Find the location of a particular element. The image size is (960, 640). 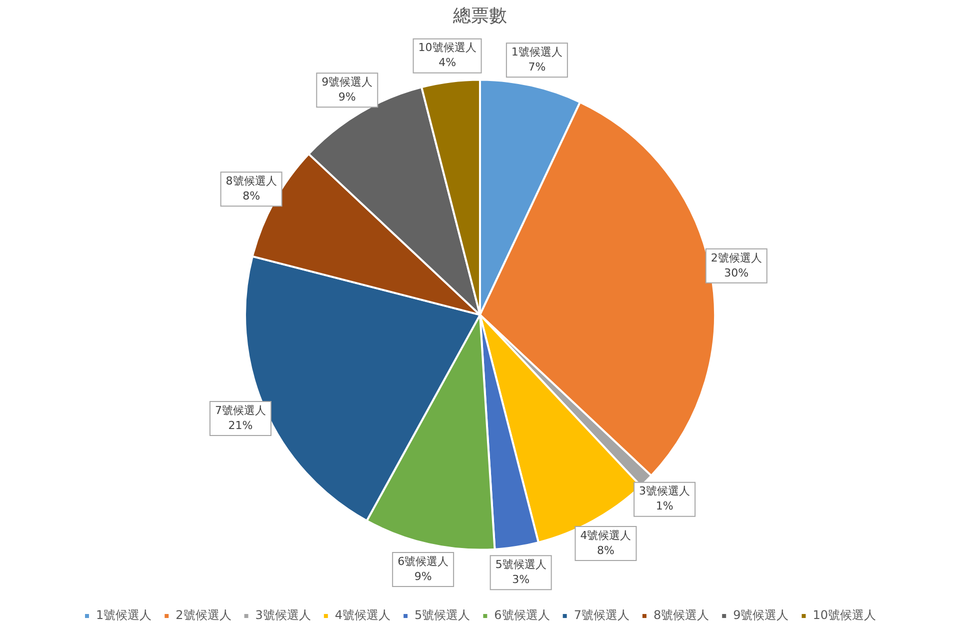

chart-title: 總票數 is located at coordinates (479, 15).